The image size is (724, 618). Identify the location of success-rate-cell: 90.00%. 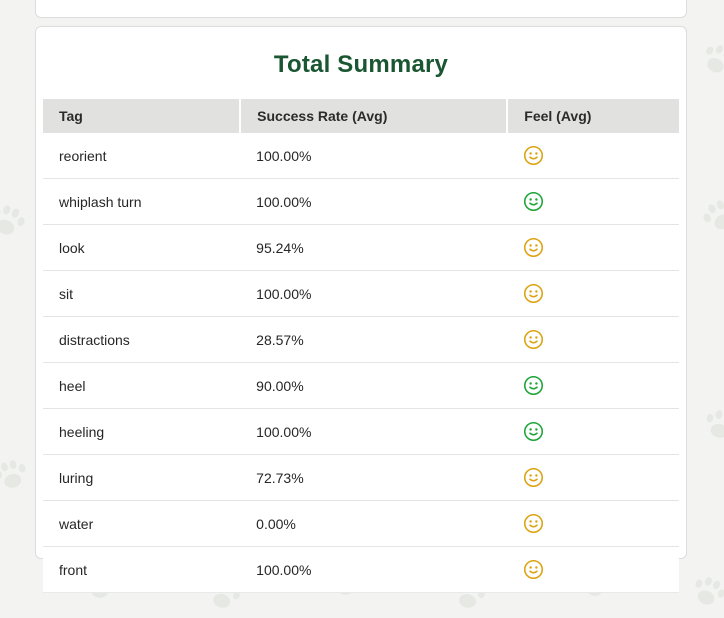
(374, 385).